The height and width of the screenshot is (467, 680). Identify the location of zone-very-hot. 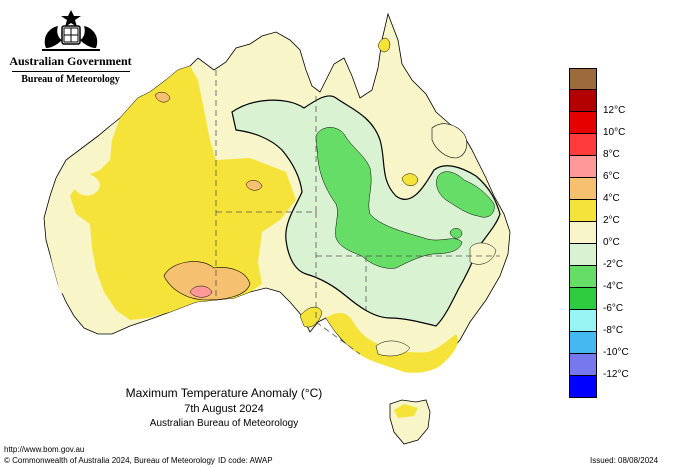
(201, 291).